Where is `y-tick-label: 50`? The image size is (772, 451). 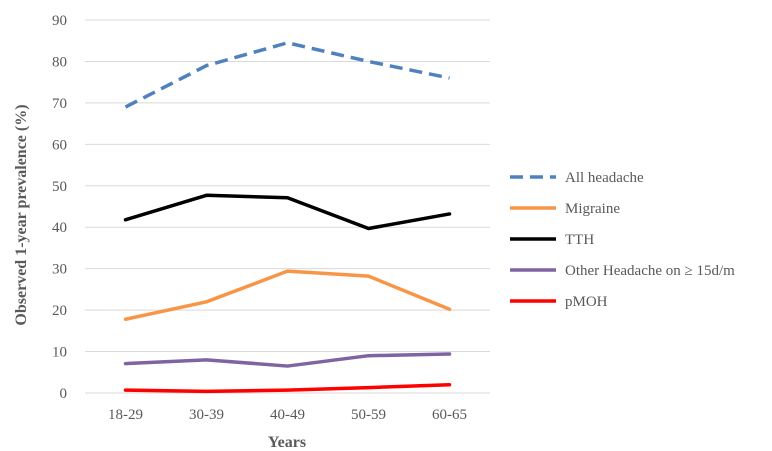 y-tick-label: 50 is located at coordinates (59, 187).